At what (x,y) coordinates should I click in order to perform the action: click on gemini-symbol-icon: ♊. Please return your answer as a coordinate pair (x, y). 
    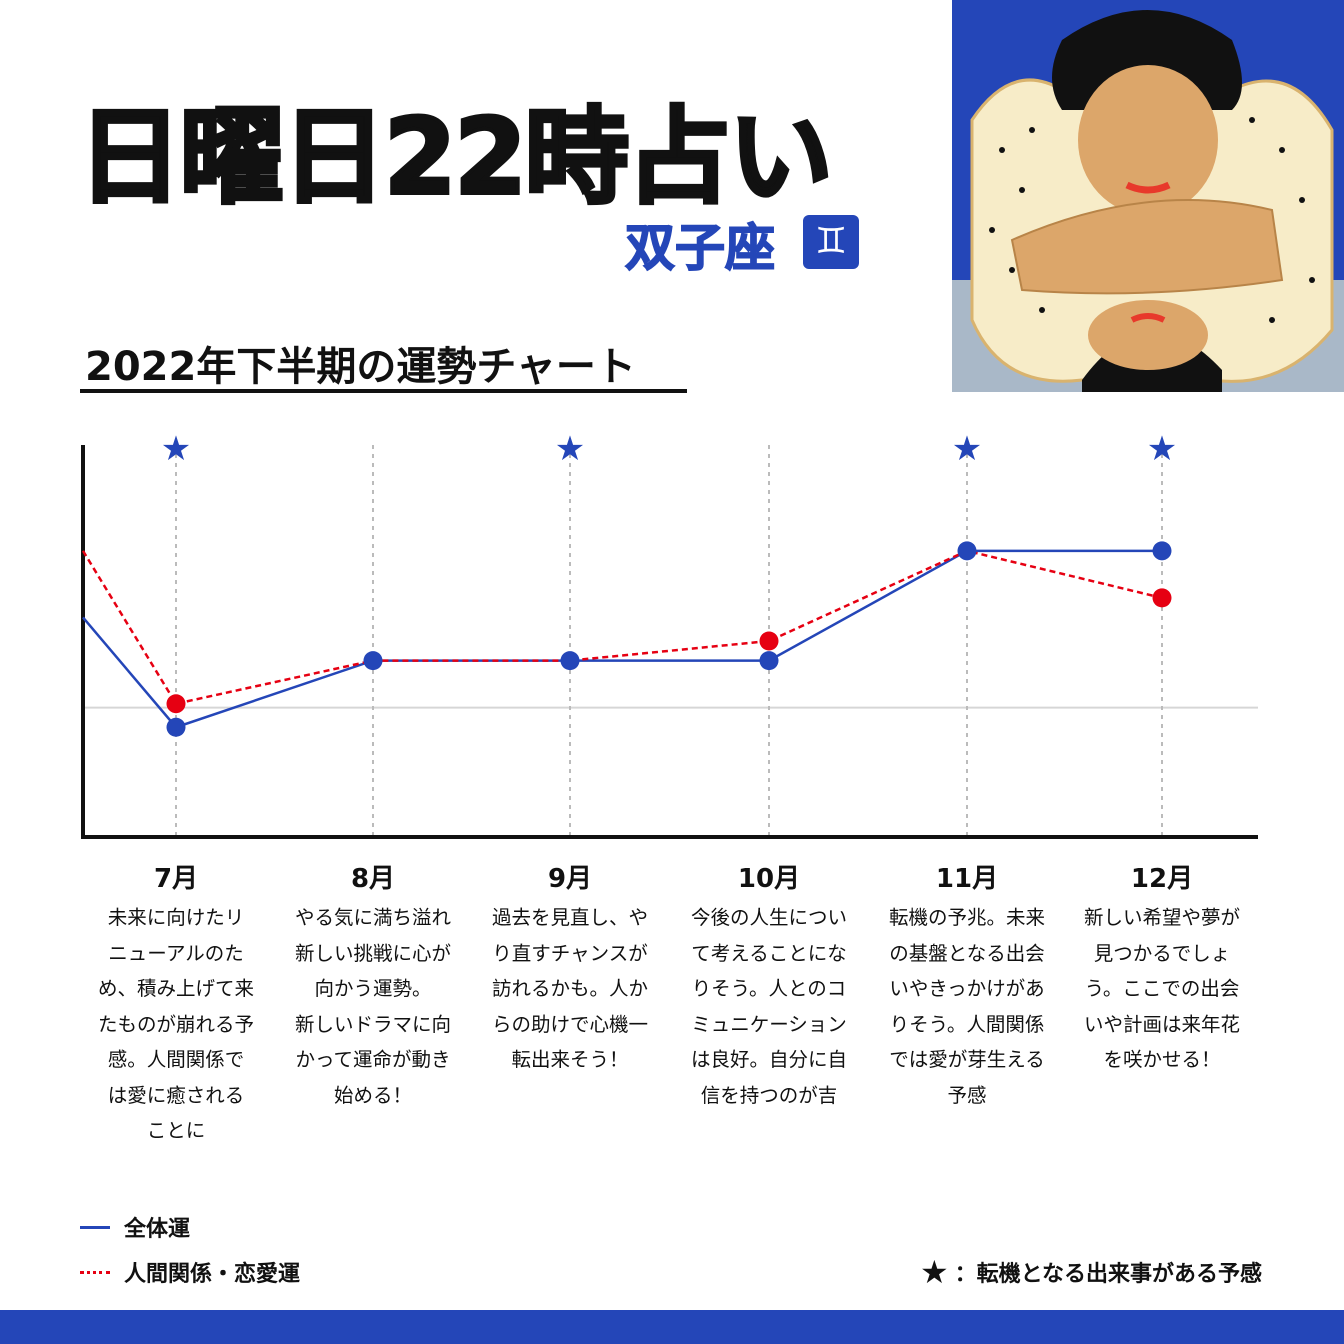
    Looking at the image, I should click on (831, 242).